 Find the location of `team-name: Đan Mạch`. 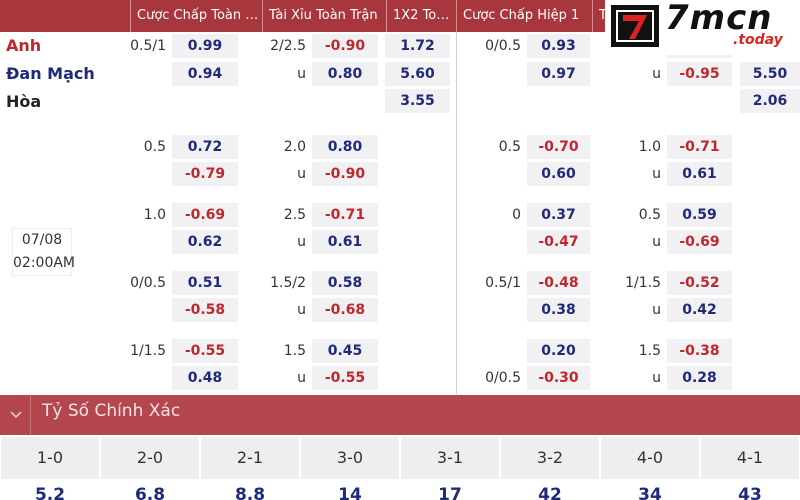

team-name: Đan Mạch is located at coordinates (50, 73).